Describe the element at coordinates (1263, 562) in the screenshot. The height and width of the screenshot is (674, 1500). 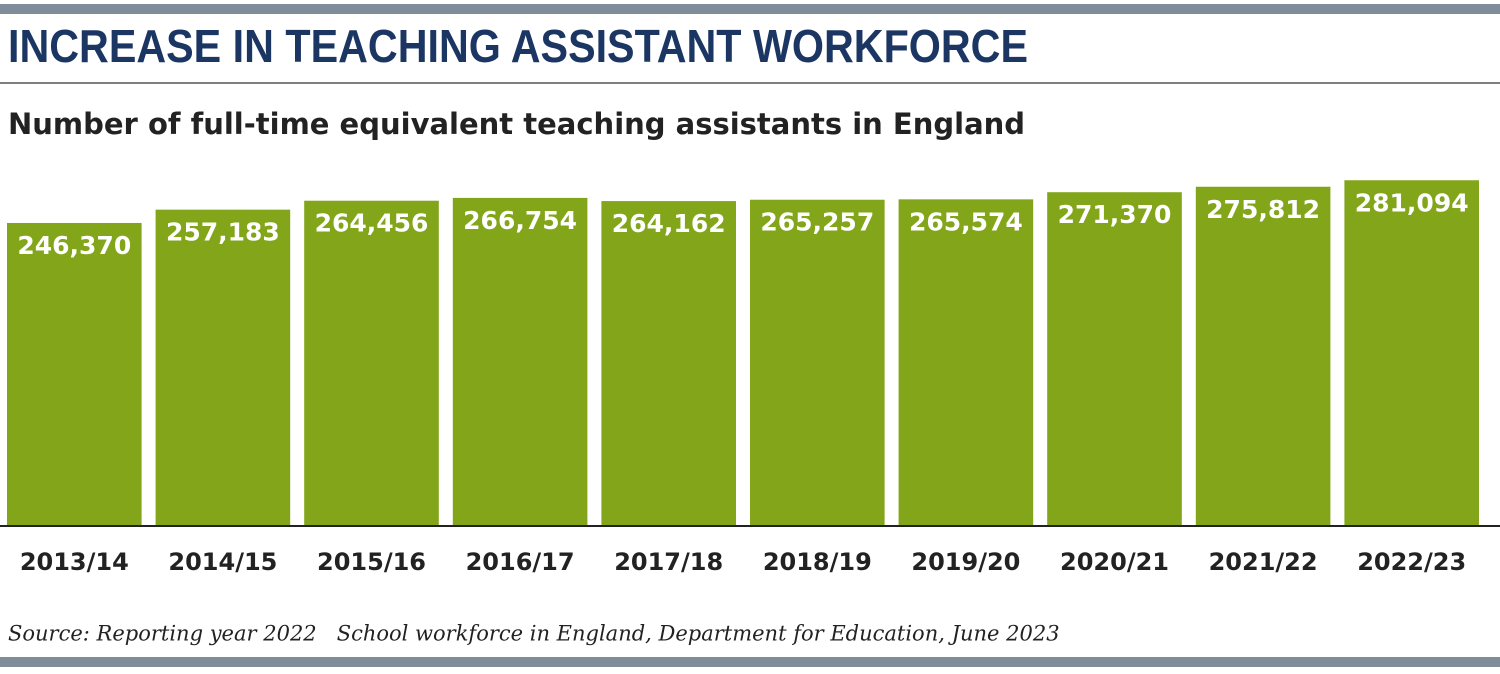
I see `x-tick-label: 2021/22` at that location.